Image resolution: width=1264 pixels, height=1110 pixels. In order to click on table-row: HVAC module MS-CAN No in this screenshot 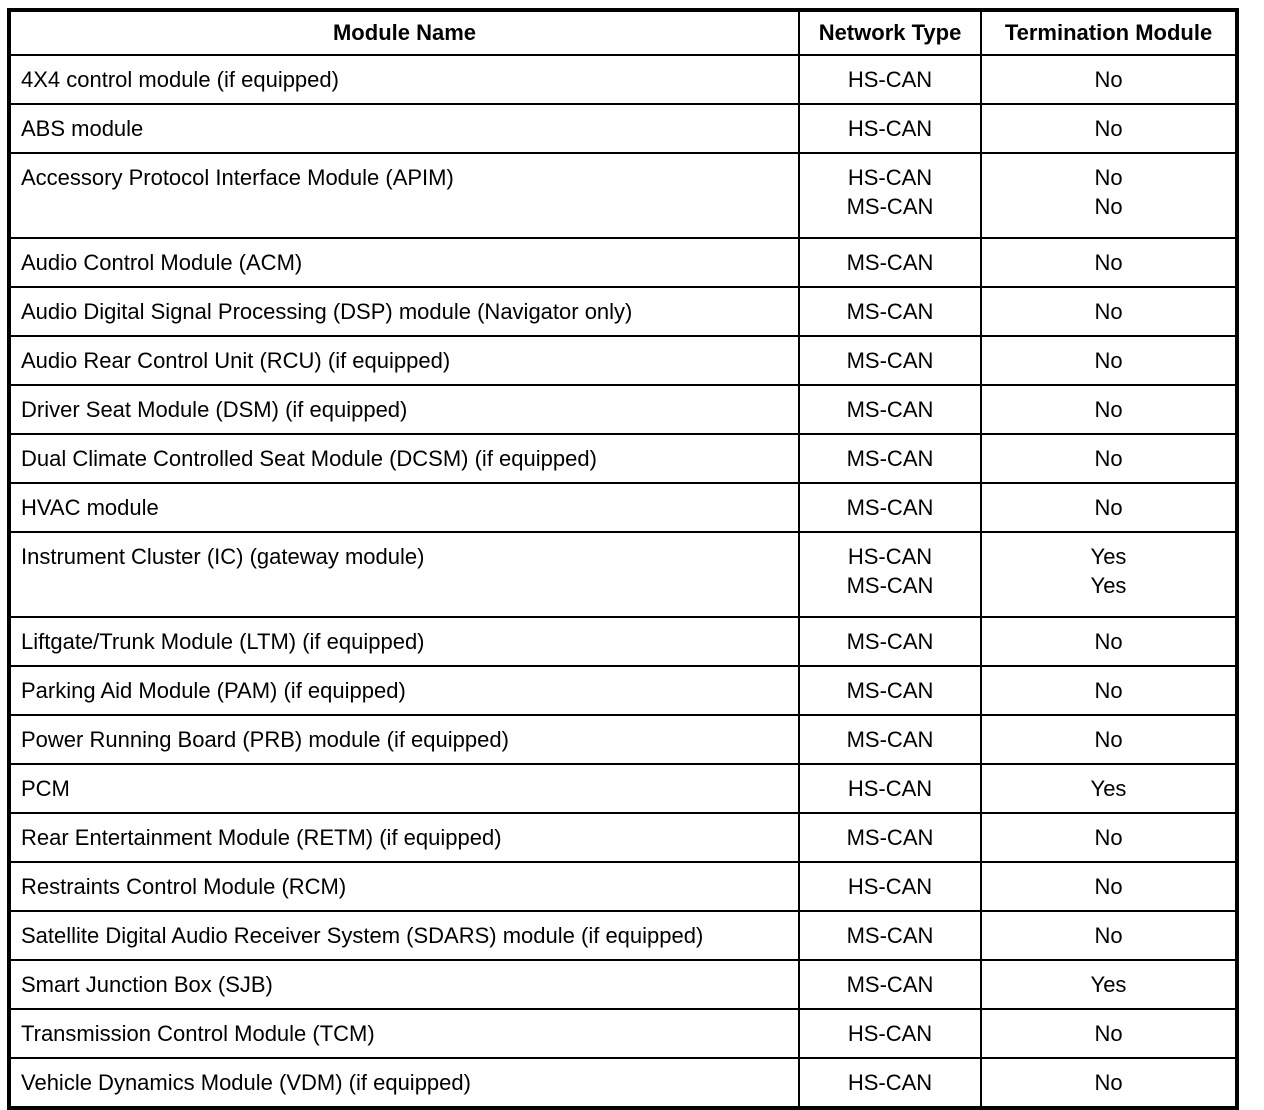, I will do `click(623, 507)`.